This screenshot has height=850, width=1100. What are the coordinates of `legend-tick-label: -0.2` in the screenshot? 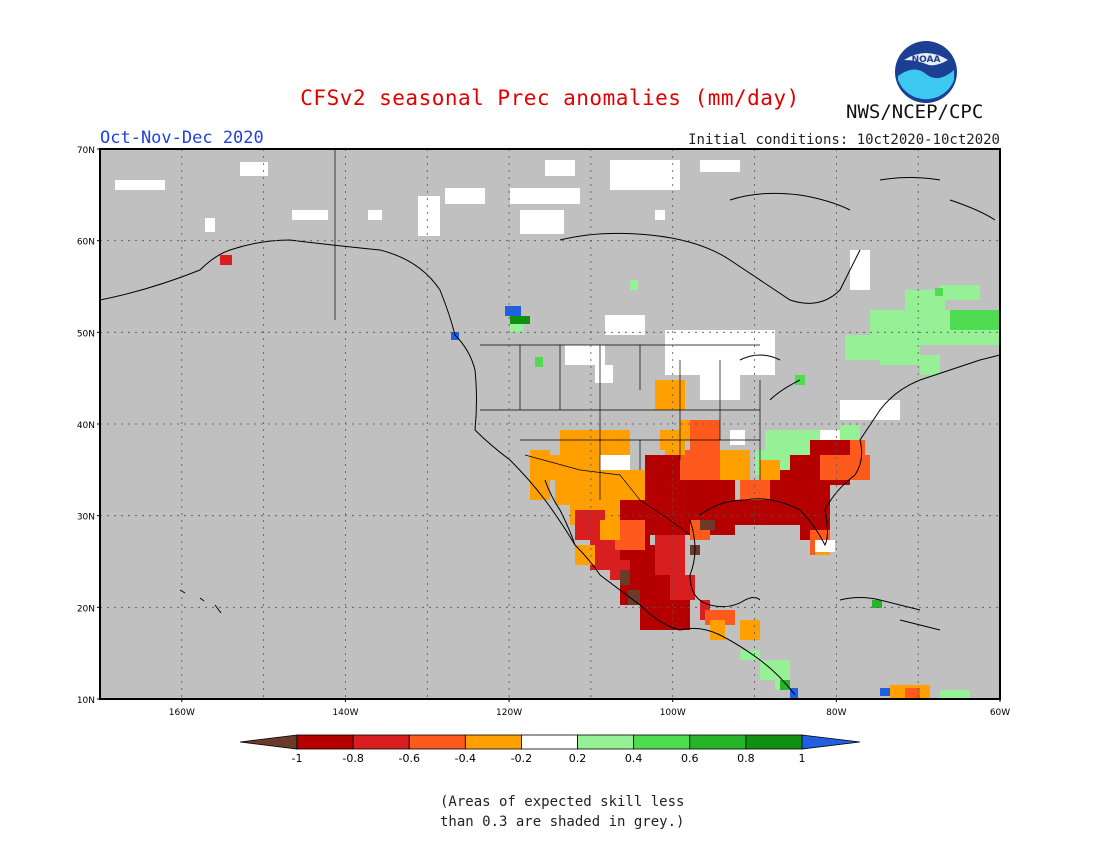 It's located at (521, 758).